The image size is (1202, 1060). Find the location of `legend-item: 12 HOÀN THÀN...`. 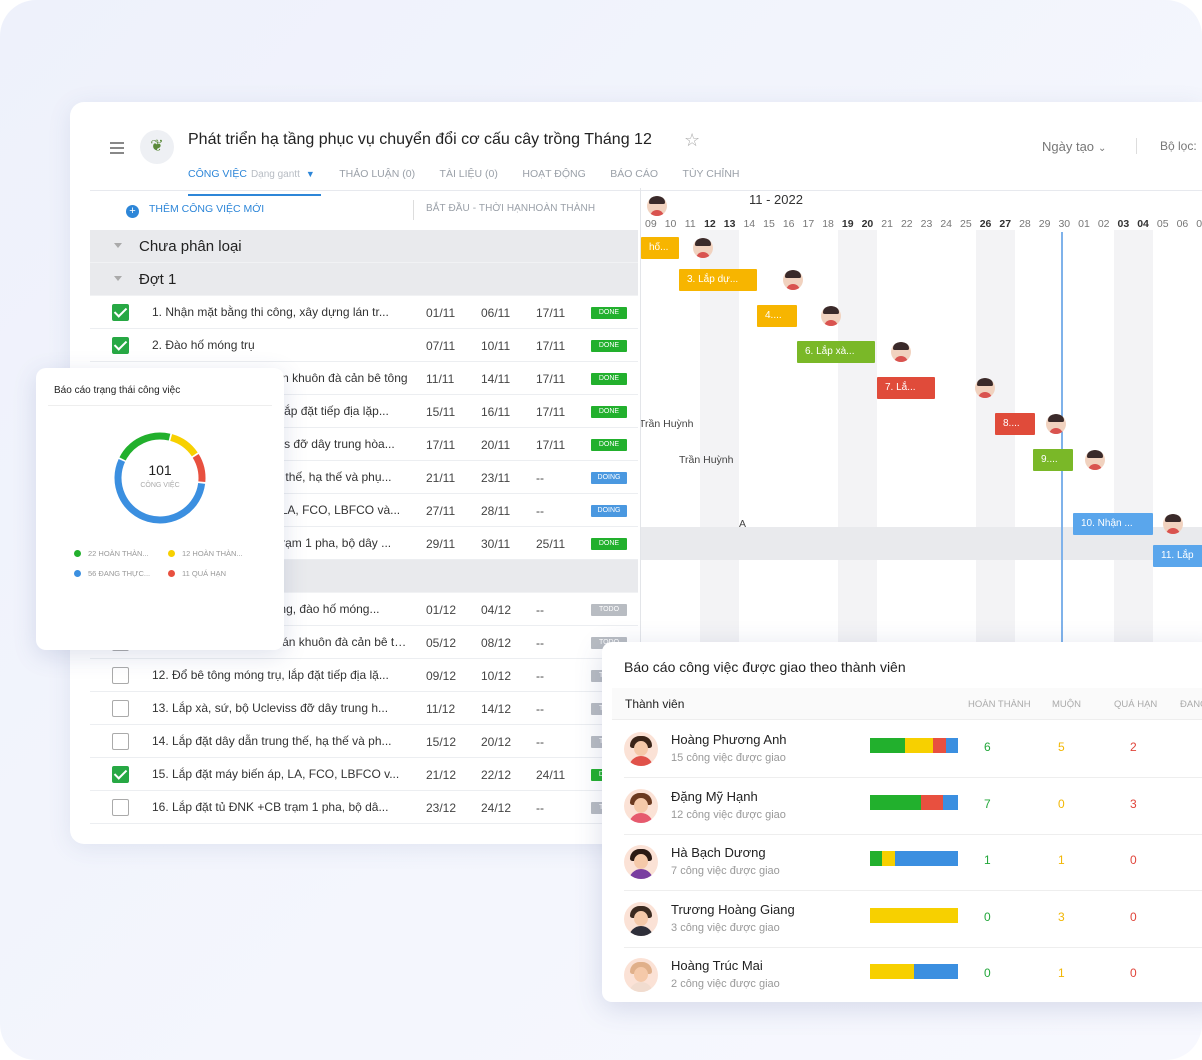

legend-item: 12 HOÀN THÀN... is located at coordinates (205, 553).